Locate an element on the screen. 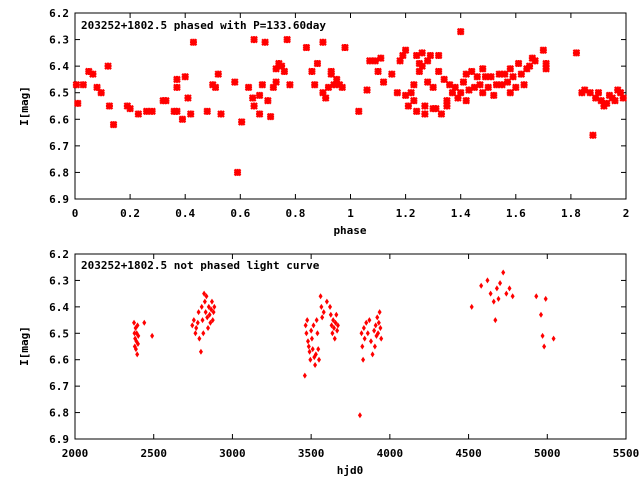  x-axis-label: hjd0 is located at coordinates (350, 470).